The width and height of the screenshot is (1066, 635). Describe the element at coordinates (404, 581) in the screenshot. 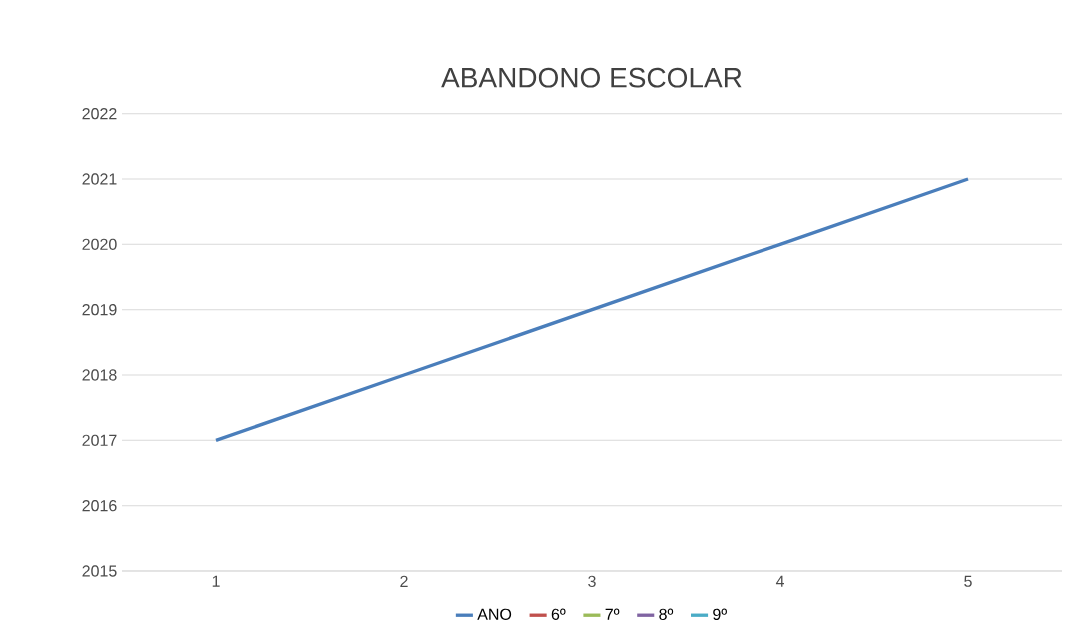

I see `x-tick-label: 2` at that location.